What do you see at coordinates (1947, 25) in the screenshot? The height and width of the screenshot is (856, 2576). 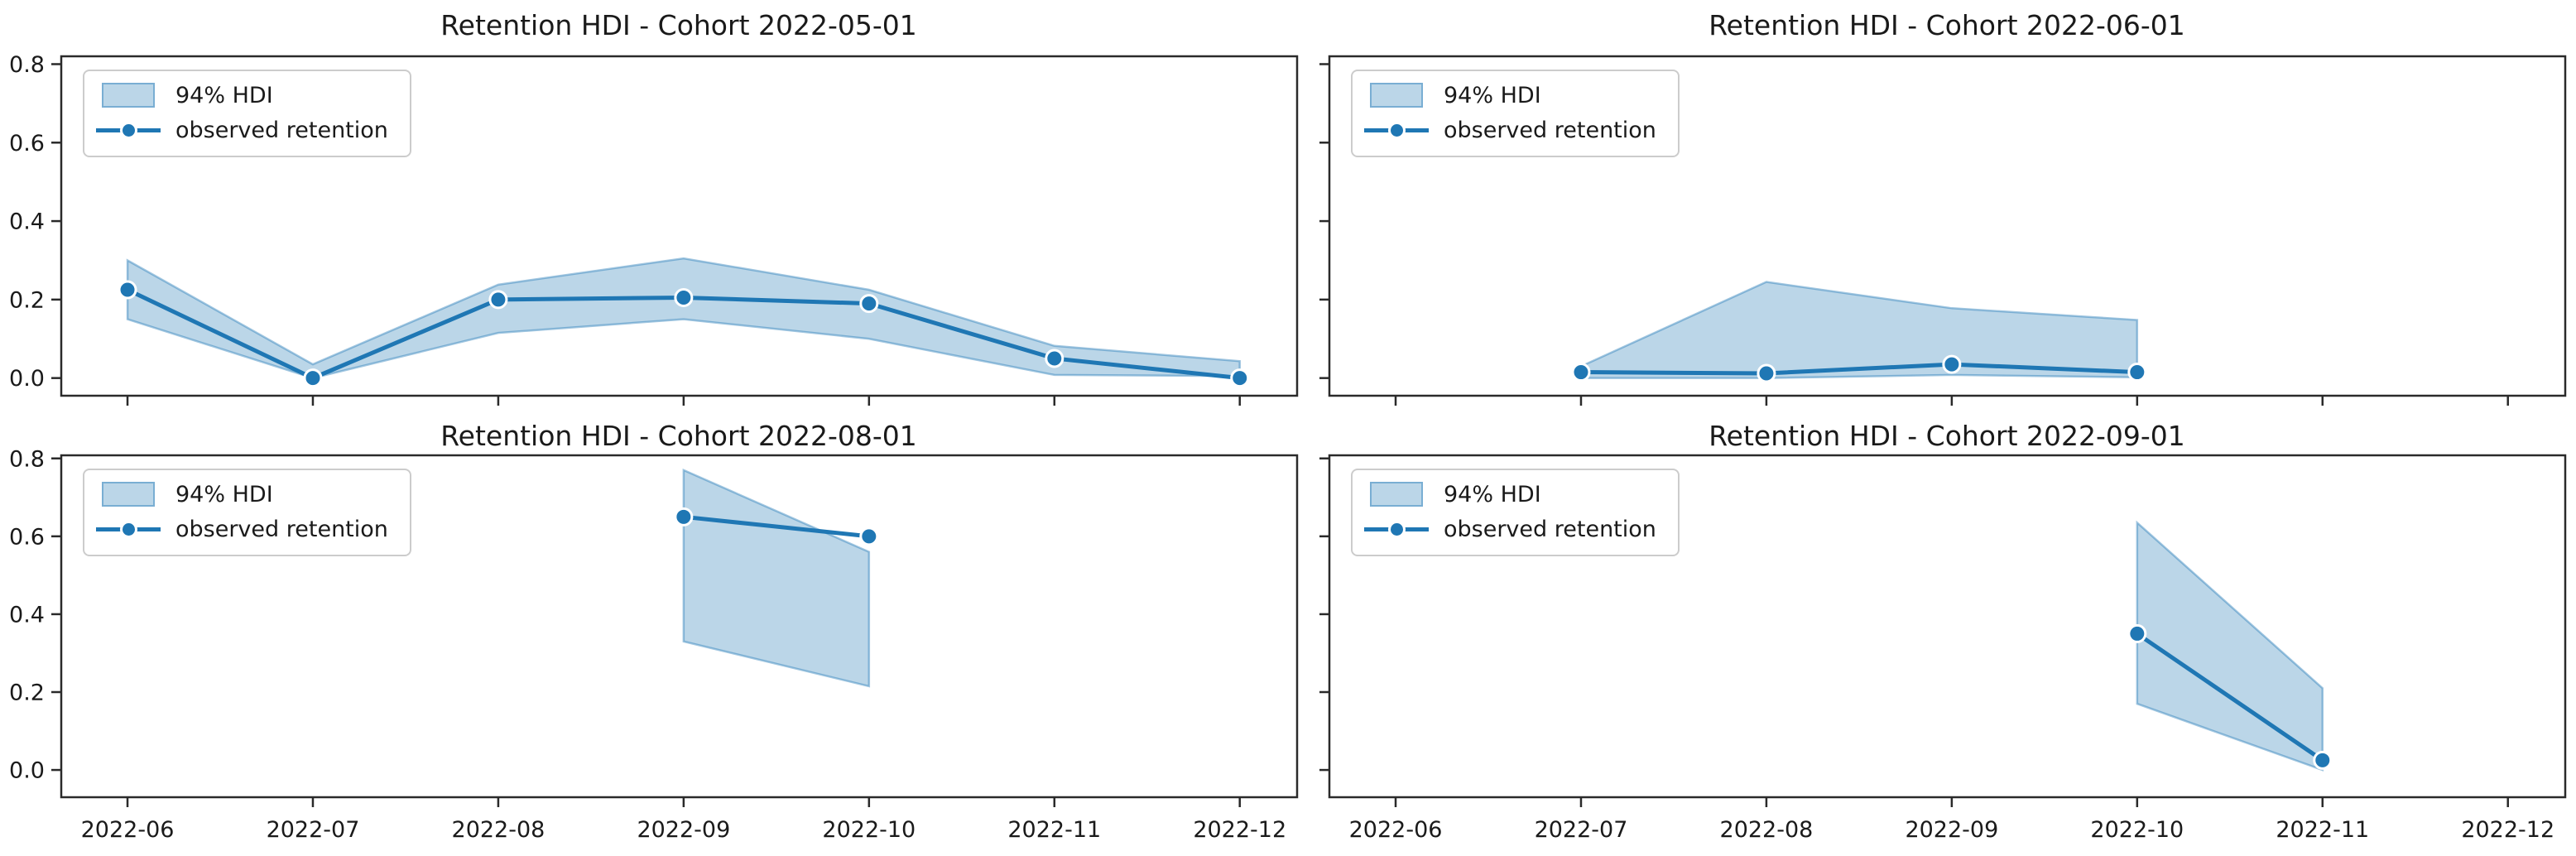 I see `subplot-title: Retention HDI - Cohort 2022-06-01` at bounding box center [1947, 25].